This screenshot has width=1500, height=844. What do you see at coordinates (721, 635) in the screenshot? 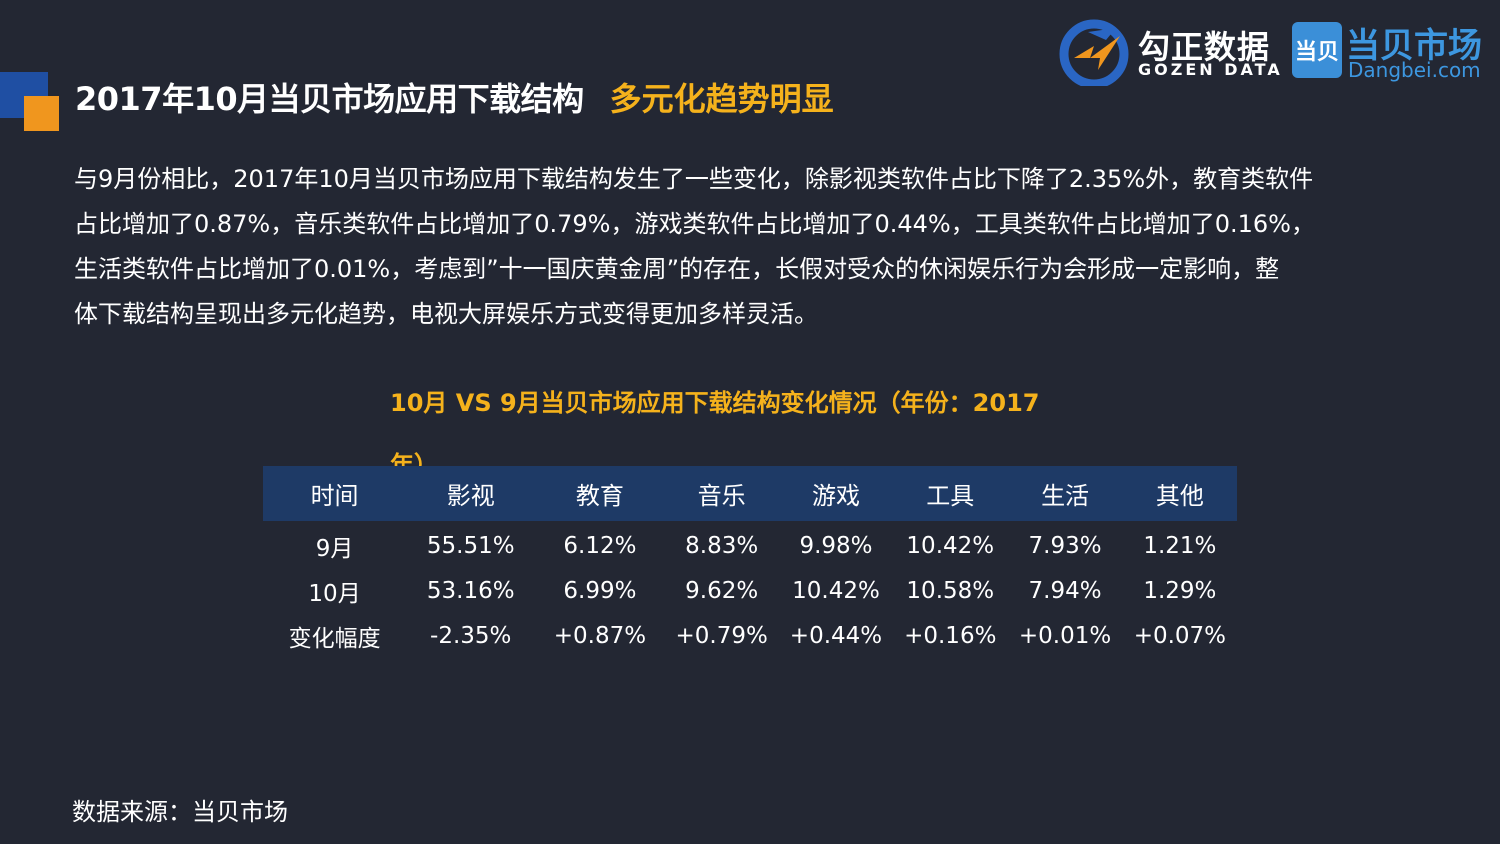
I see `table-cell: +0.79%` at bounding box center [721, 635].